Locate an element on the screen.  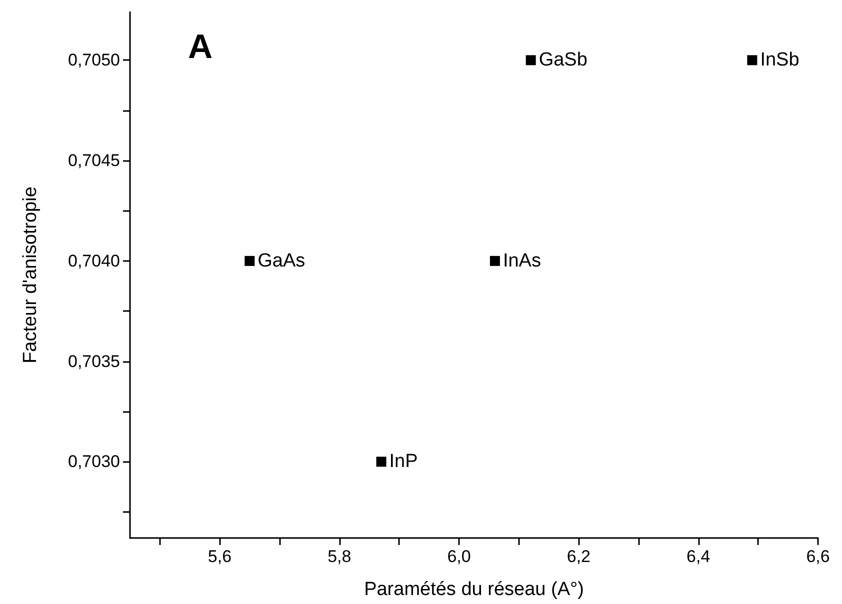
x-tick-label: 6,2 is located at coordinates (578, 556).